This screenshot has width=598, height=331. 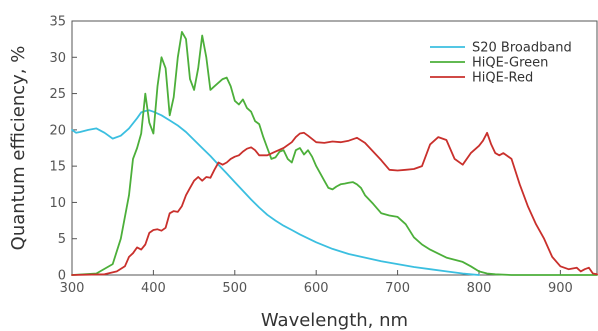 What do you see at coordinates (153, 288) in the screenshot?
I see `x-tick-label: 400` at bounding box center [153, 288].